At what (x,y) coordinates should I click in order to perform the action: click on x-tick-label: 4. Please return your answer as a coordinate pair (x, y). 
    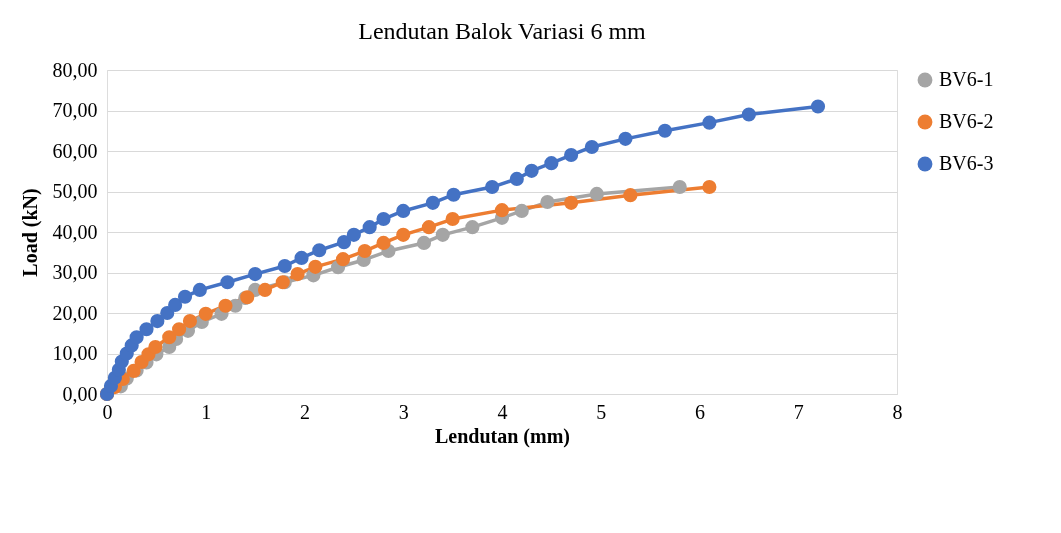
    Looking at the image, I should click on (502, 411).